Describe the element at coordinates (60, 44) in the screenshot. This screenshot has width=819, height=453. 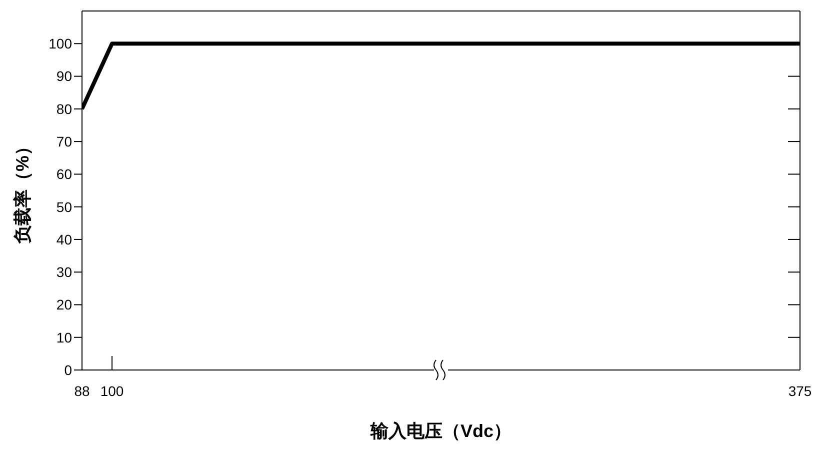
I see `y-tick-label: 100` at that location.